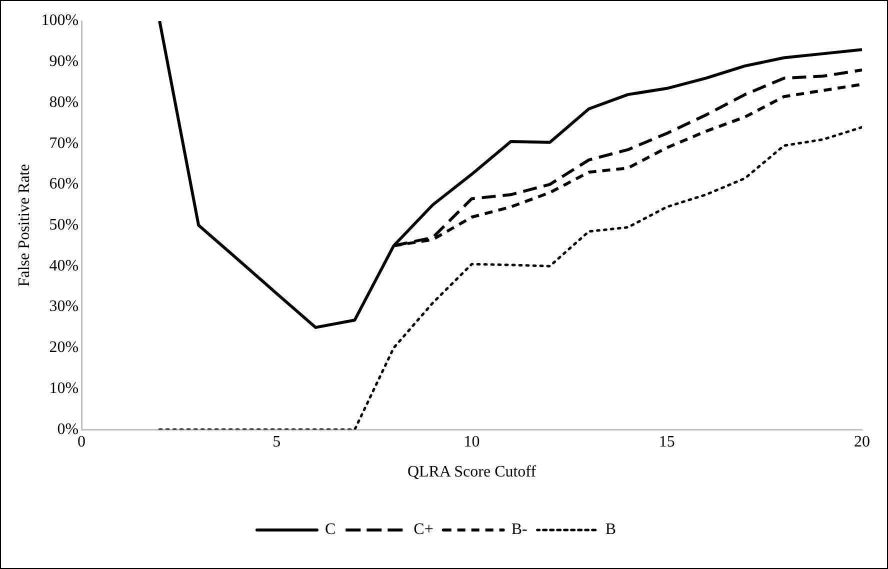  Describe the element at coordinates (60, 21) in the screenshot. I see `y-tick-label: 100%` at that location.